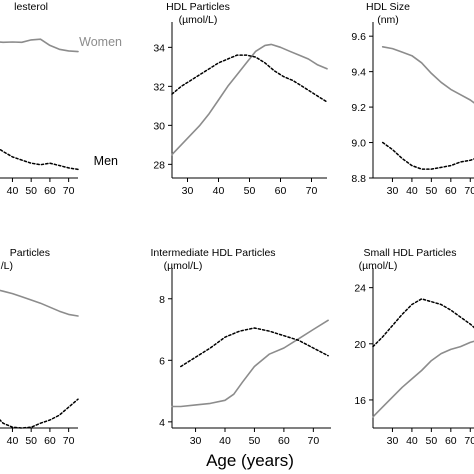 The height and width of the screenshot is (474, 474). What do you see at coordinates (30, 253) in the screenshot?
I see `chart-title: Particles` at bounding box center [30, 253].